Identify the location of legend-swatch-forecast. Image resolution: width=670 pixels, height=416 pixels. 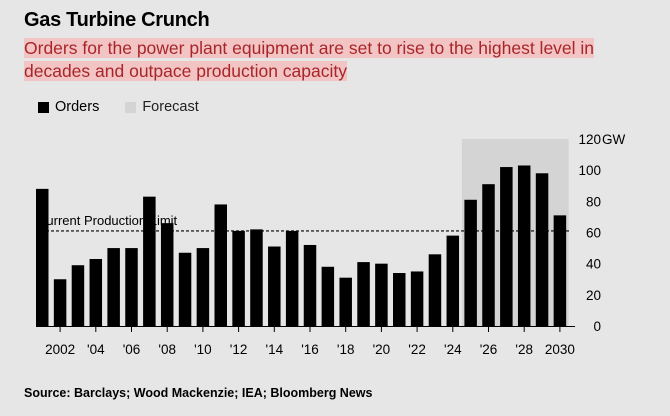
(131, 107).